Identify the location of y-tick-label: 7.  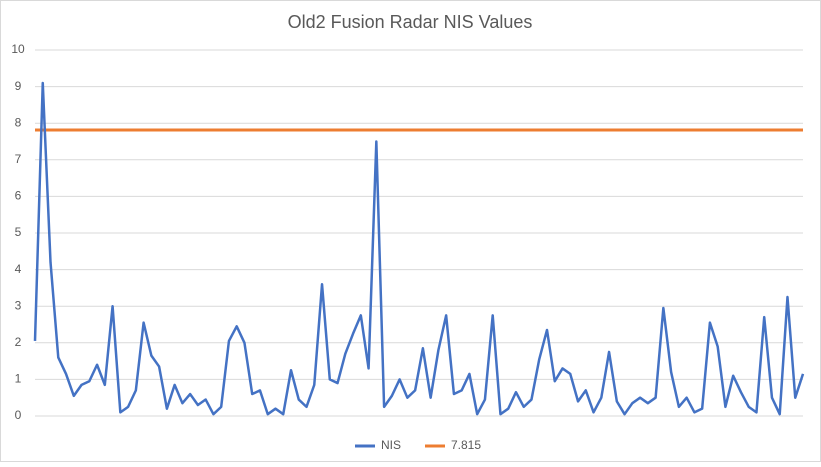
(18, 159).